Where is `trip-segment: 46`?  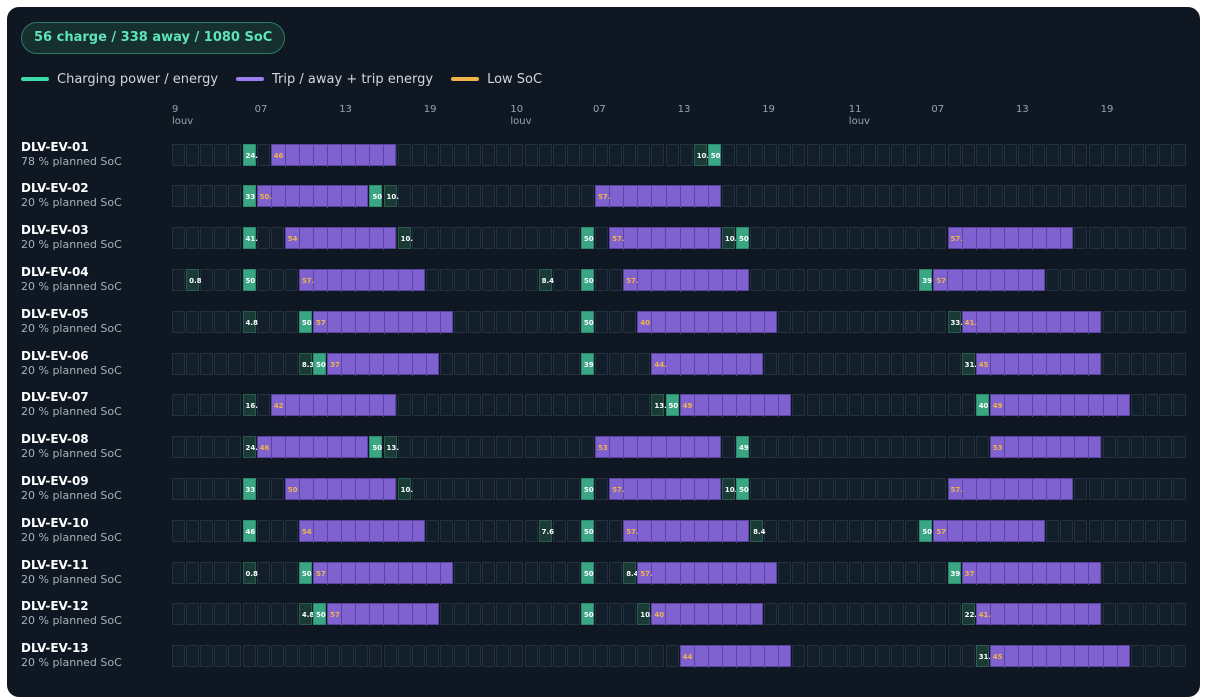 trip-segment: 46 is located at coordinates (312, 448).